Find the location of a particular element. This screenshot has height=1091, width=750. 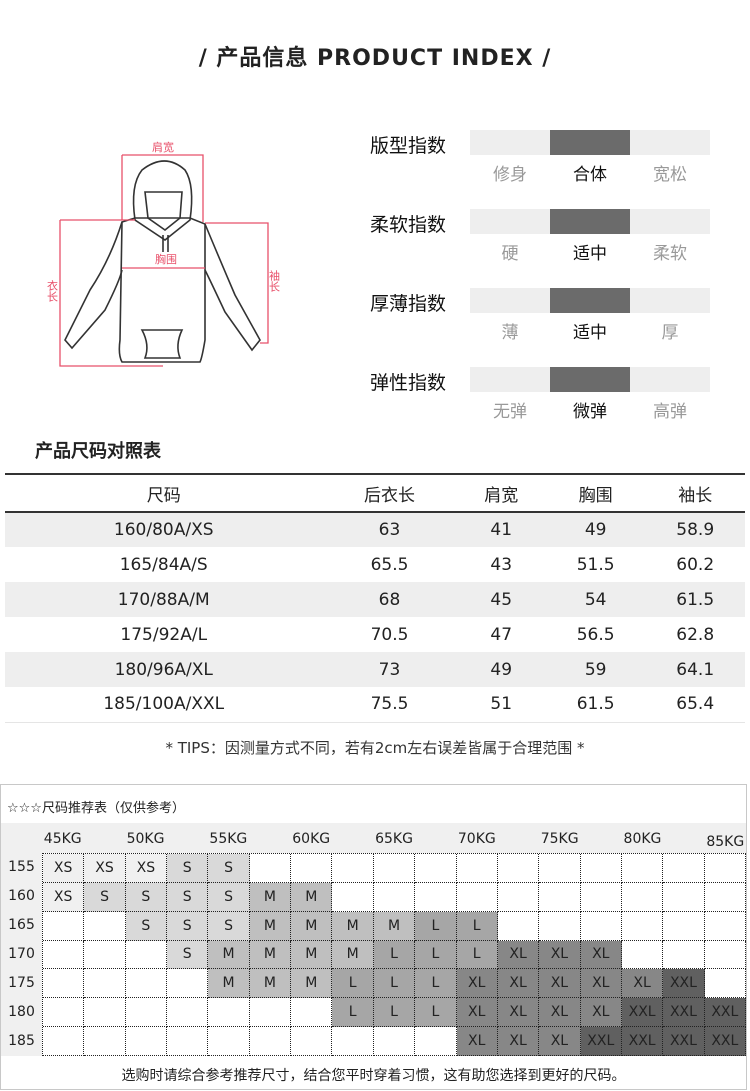

weight-label: 65KG is located at coordinates (394, 839).